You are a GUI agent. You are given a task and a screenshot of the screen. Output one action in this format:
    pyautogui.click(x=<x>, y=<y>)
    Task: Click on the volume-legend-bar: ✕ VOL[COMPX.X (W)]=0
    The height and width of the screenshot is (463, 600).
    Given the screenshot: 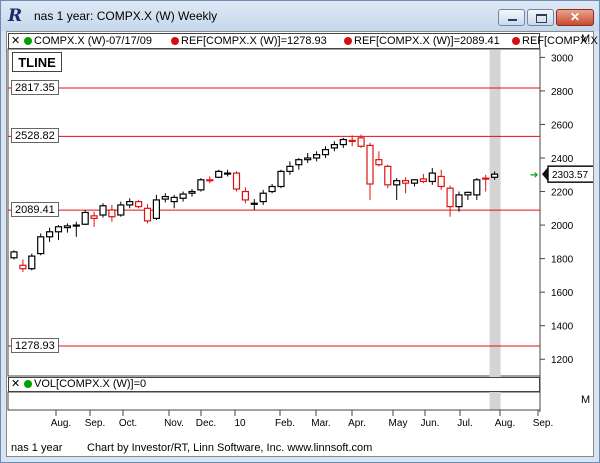 What is the action you would take?
    pyautogui.click(x=274, y=384)
    